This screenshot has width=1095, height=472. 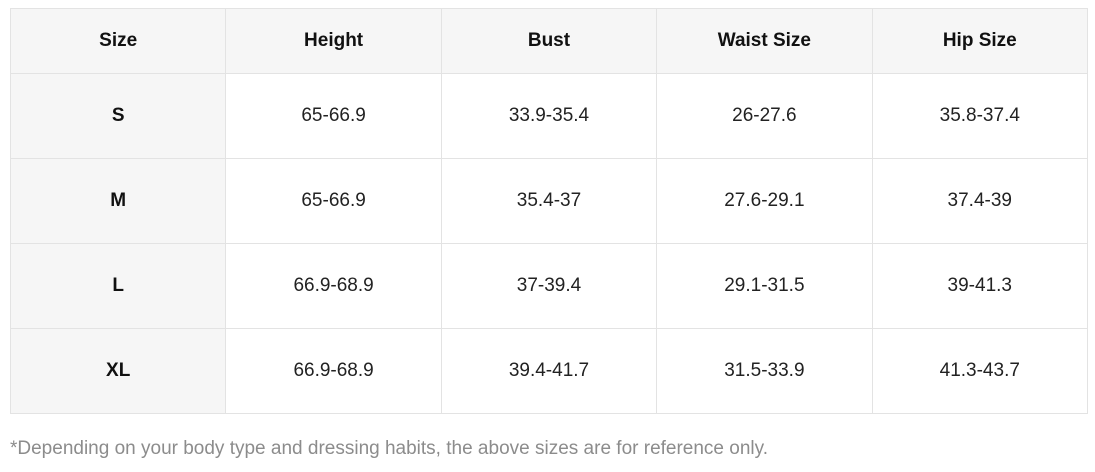 I want to click on header-hip-size: Hip Size, so click(x=980, y=41).